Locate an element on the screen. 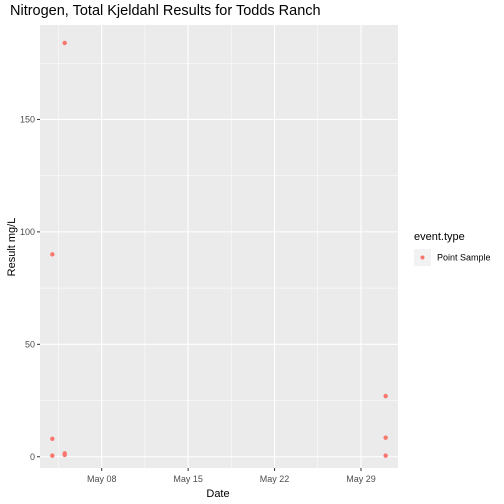  x-tick-label: May 15 is located at coordinates (188, 479).